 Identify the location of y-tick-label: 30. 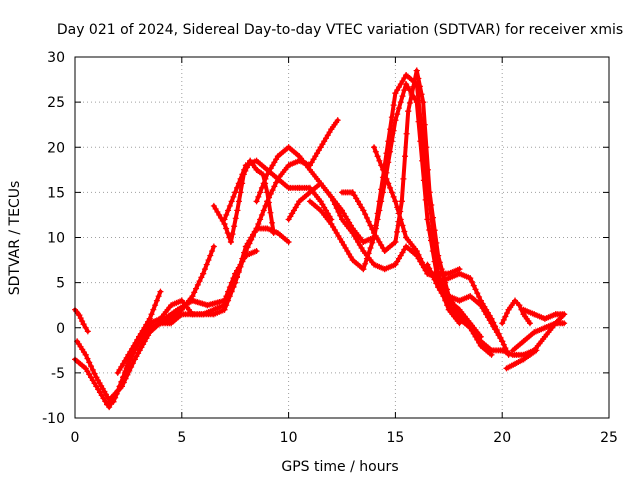
(56, 58).